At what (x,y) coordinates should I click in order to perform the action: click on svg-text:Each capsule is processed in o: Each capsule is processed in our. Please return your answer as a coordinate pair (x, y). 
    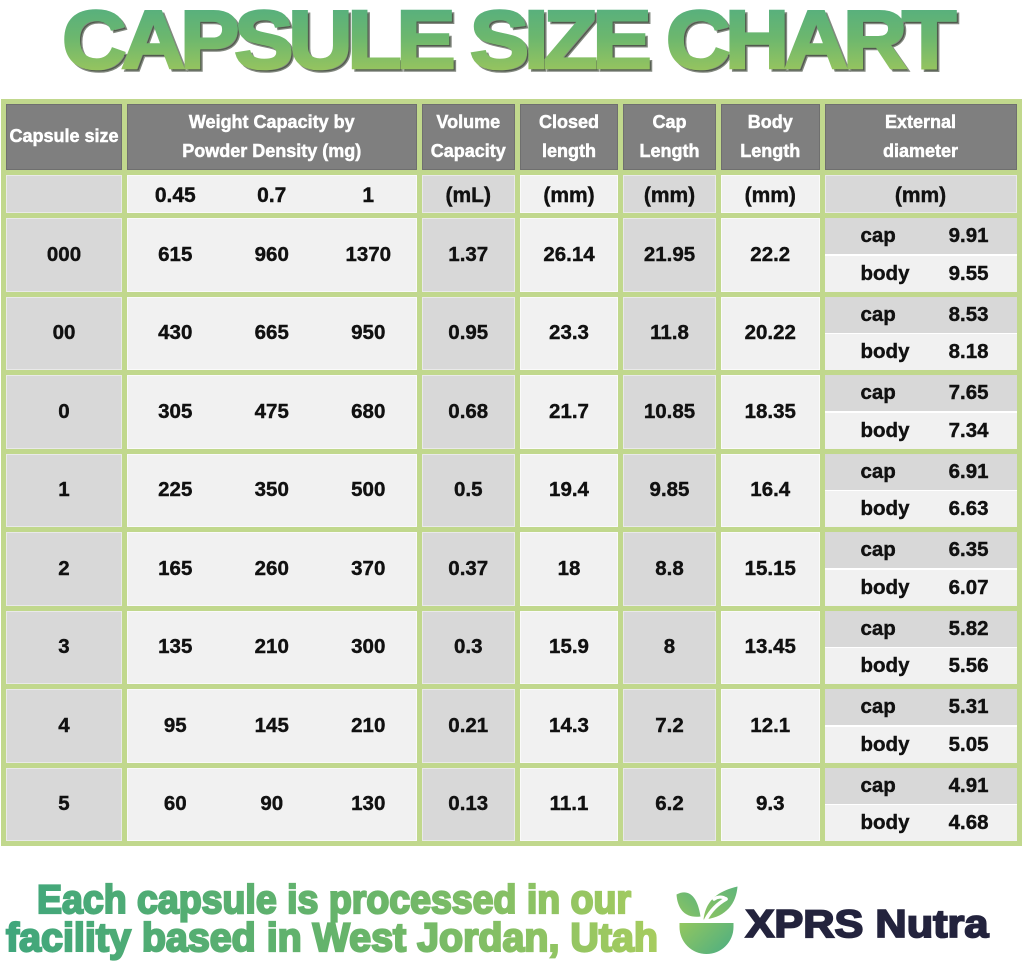
    Looking at the image, I should click on (334, 900).